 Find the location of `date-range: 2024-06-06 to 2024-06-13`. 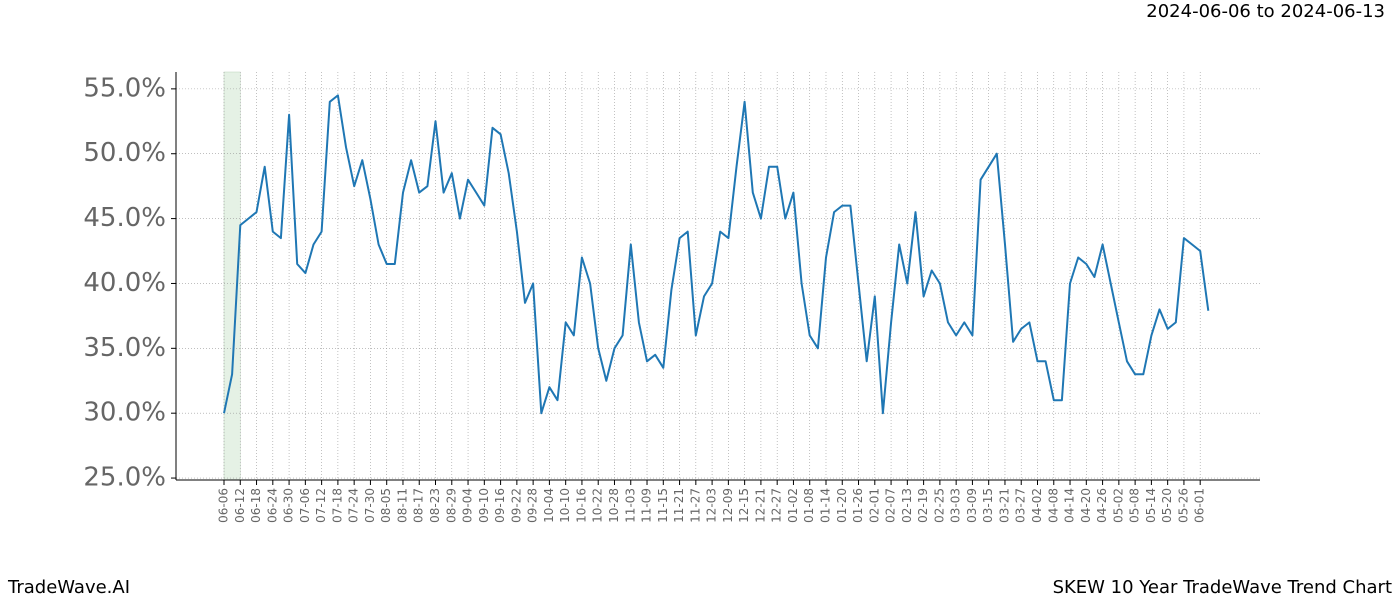

date-range: 2024-06-06 to 2024-06-13 is located at coordinates (1265, 11).